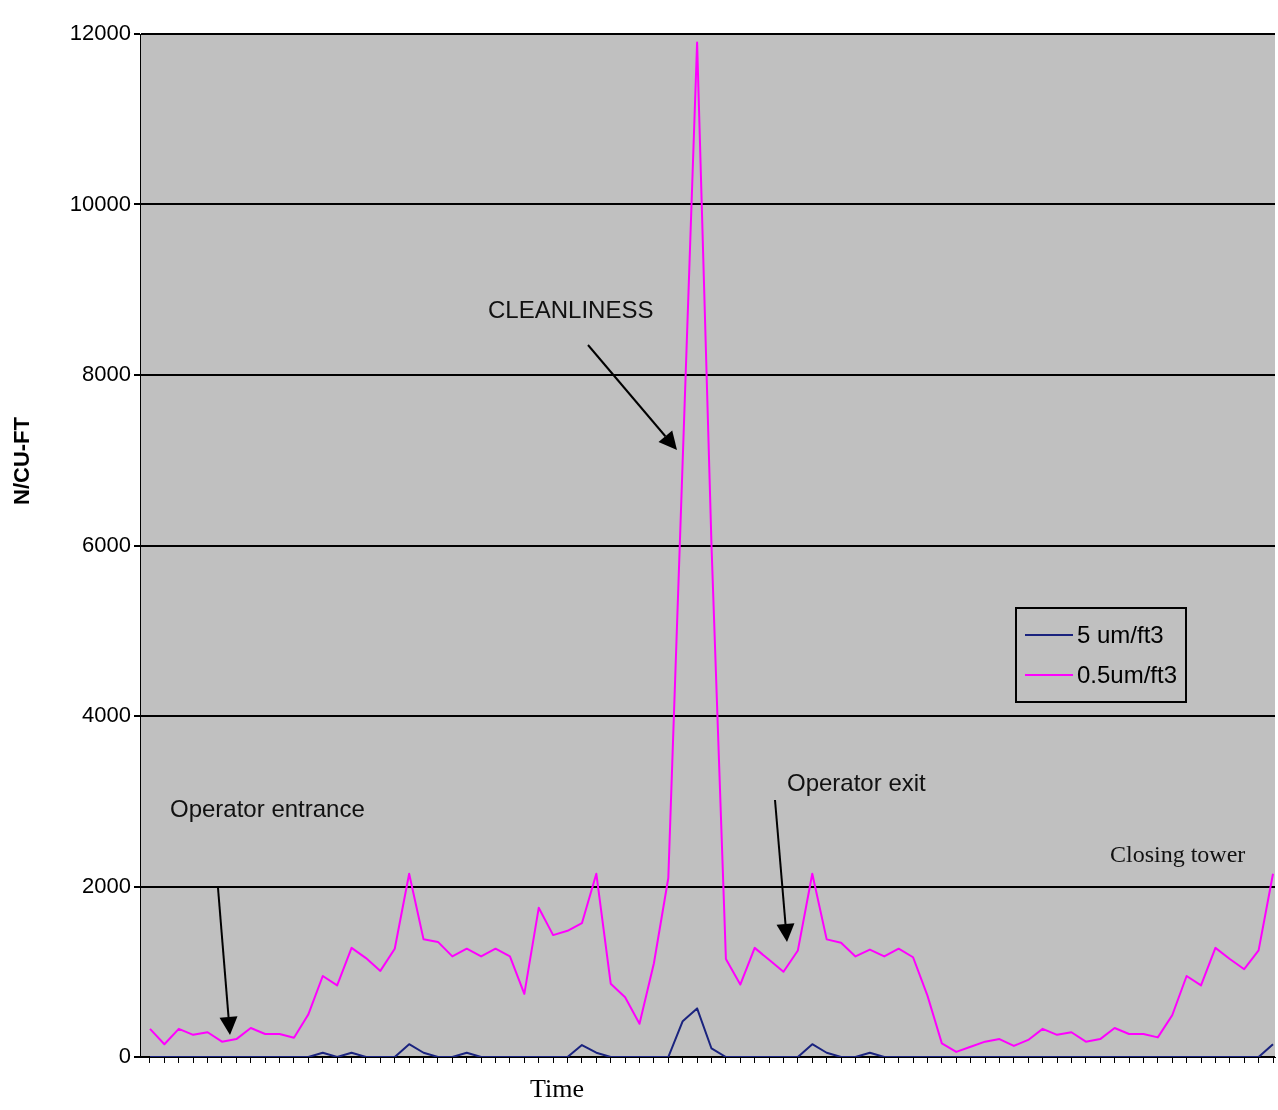 Image resolution: width=1278 pixels, height=1110 pixels. I want to click on legend-label: 5 um/ft3, so click(1120, 635).